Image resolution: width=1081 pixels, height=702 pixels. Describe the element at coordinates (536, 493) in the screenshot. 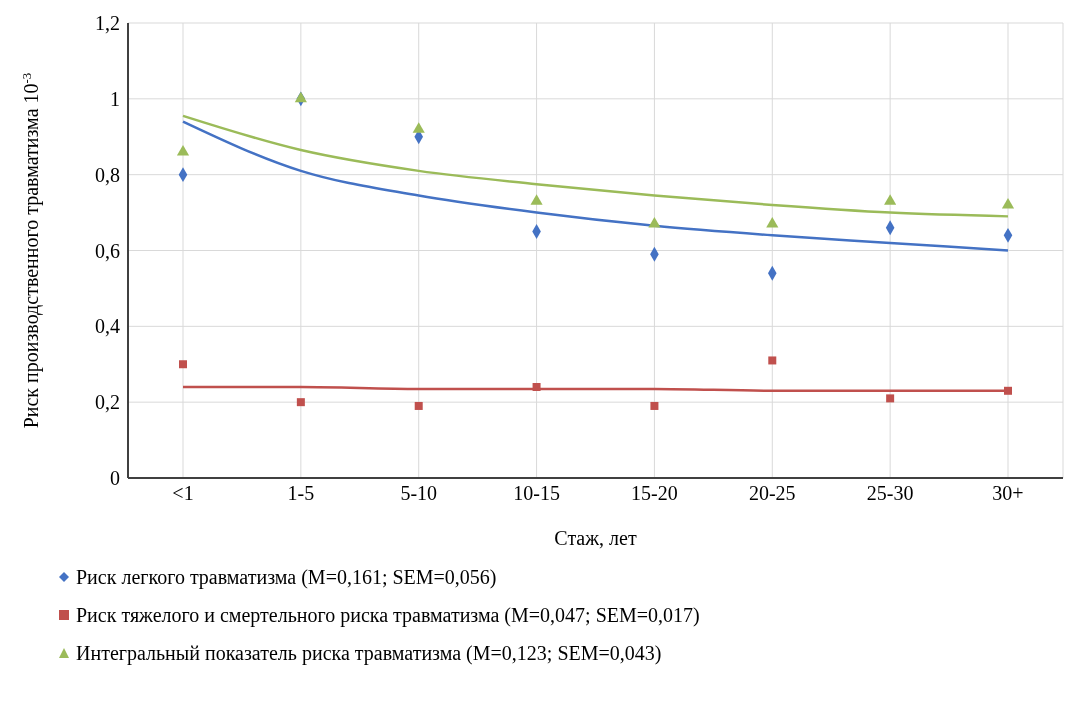

I see `x-tick-label: 10-15` at that location.